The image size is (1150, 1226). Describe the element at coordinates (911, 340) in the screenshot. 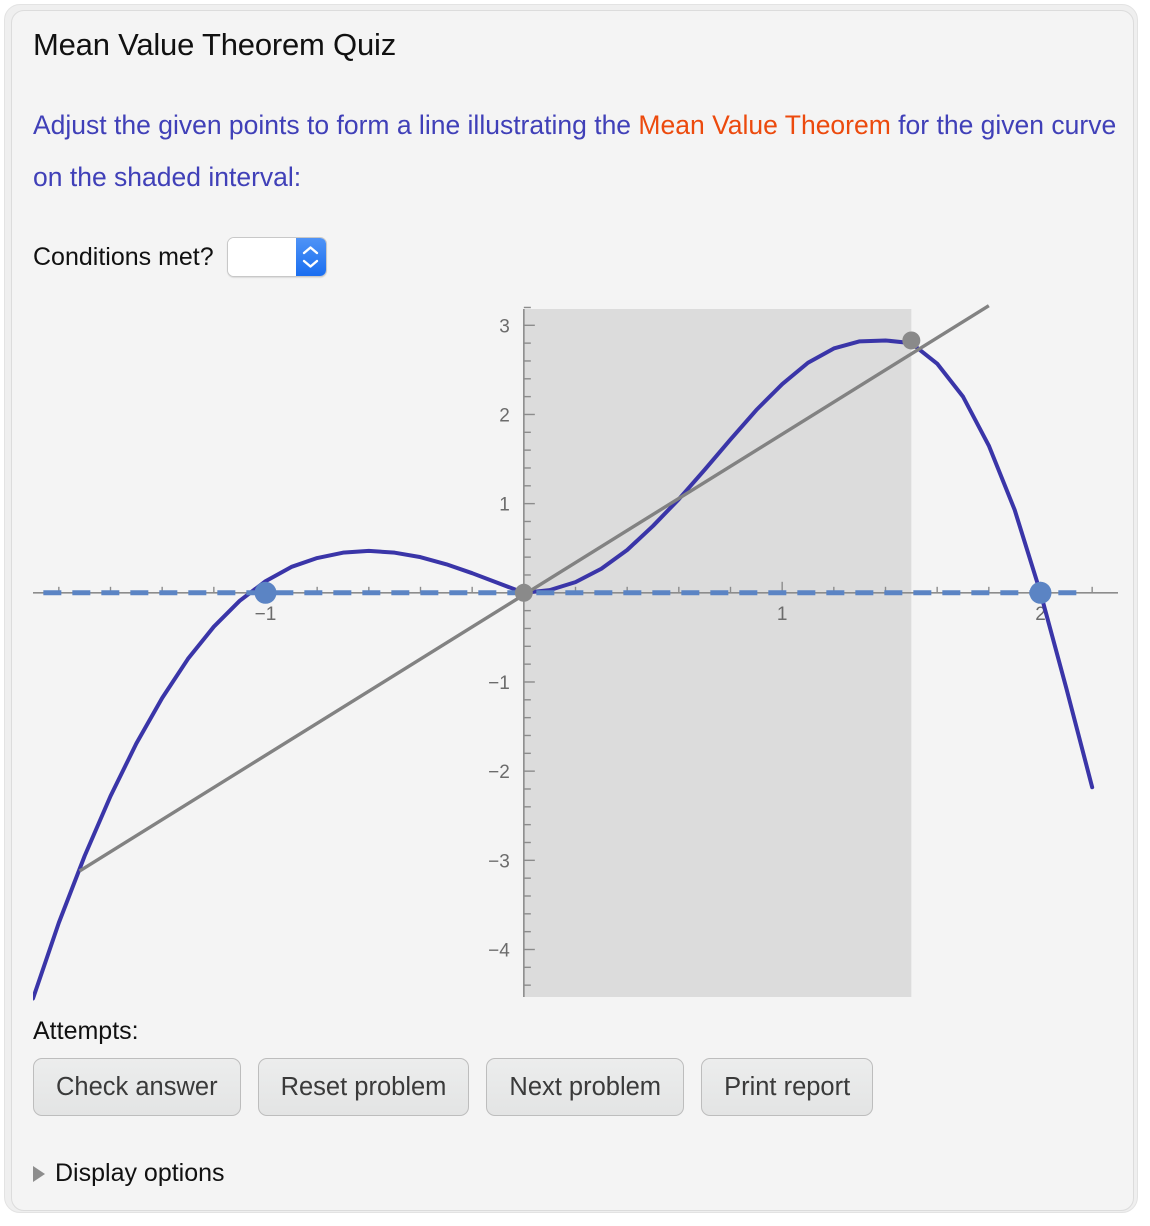

I see `secant-endpoint-tangent` at that location.